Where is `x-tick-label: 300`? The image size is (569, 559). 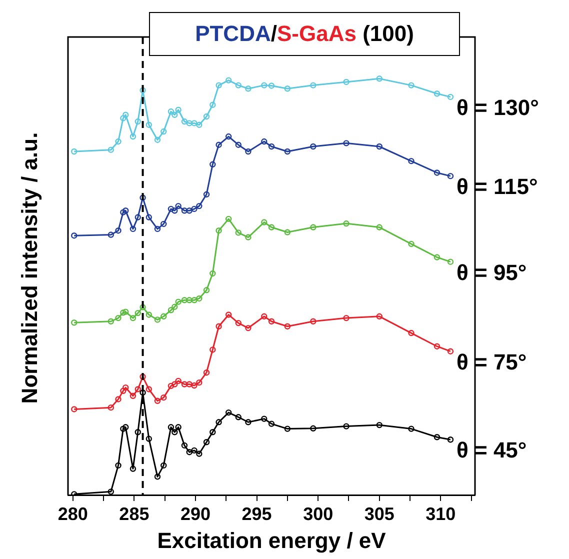 x-tick-label: 300 is located at coordinates (318, 514).